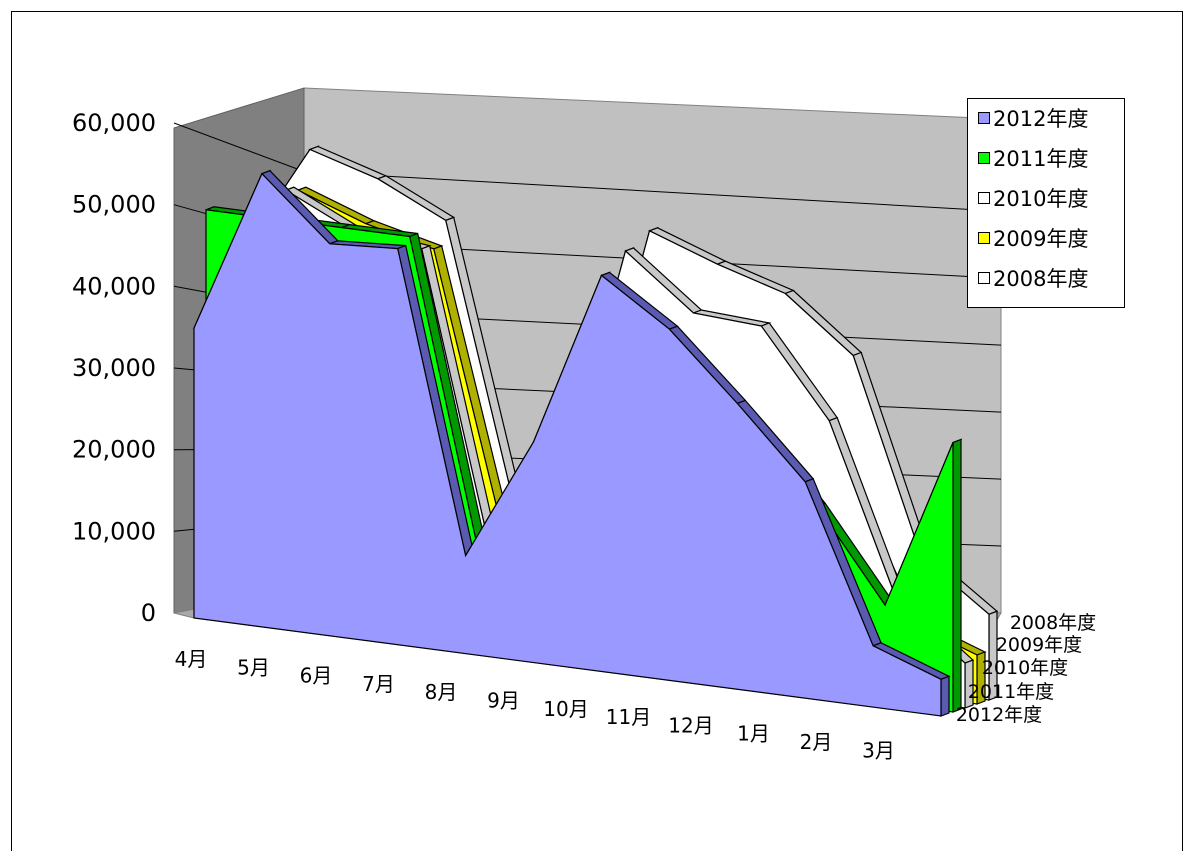 The width and height of the screenshot is (1192, 852). What do you see at coordinates (753, 734) in the screenshot?
I see `x-tick-label: 1月` at bounding box center [753, 734].